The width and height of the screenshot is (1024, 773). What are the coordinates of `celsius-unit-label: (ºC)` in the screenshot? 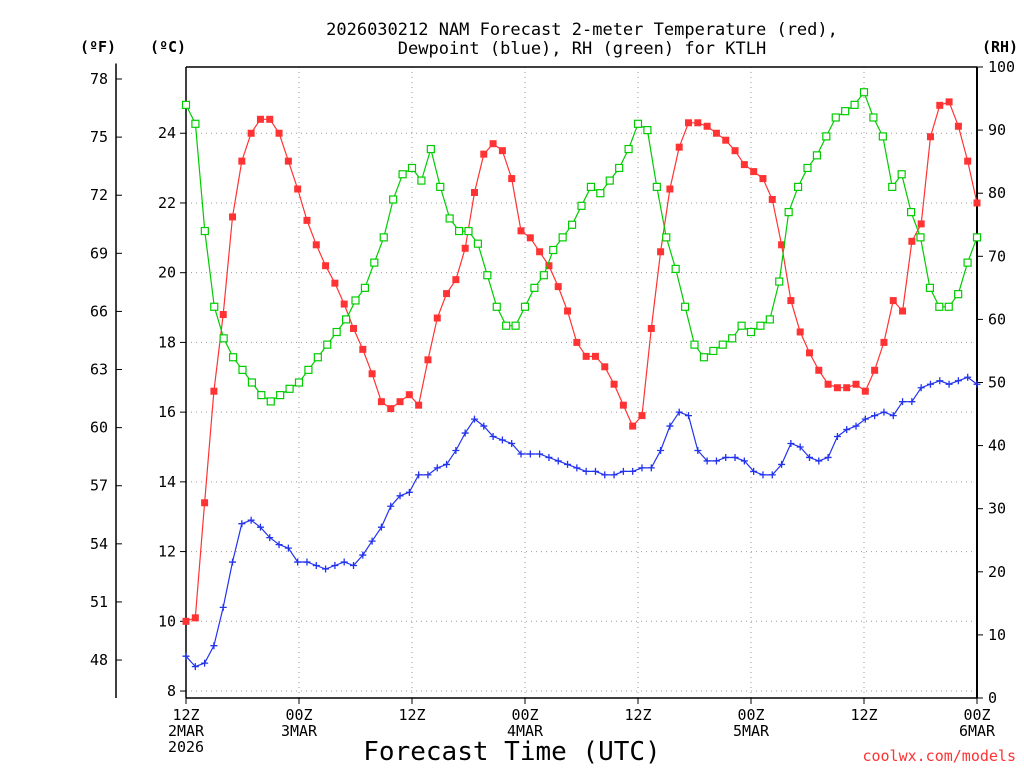 It's located at (168, 47).